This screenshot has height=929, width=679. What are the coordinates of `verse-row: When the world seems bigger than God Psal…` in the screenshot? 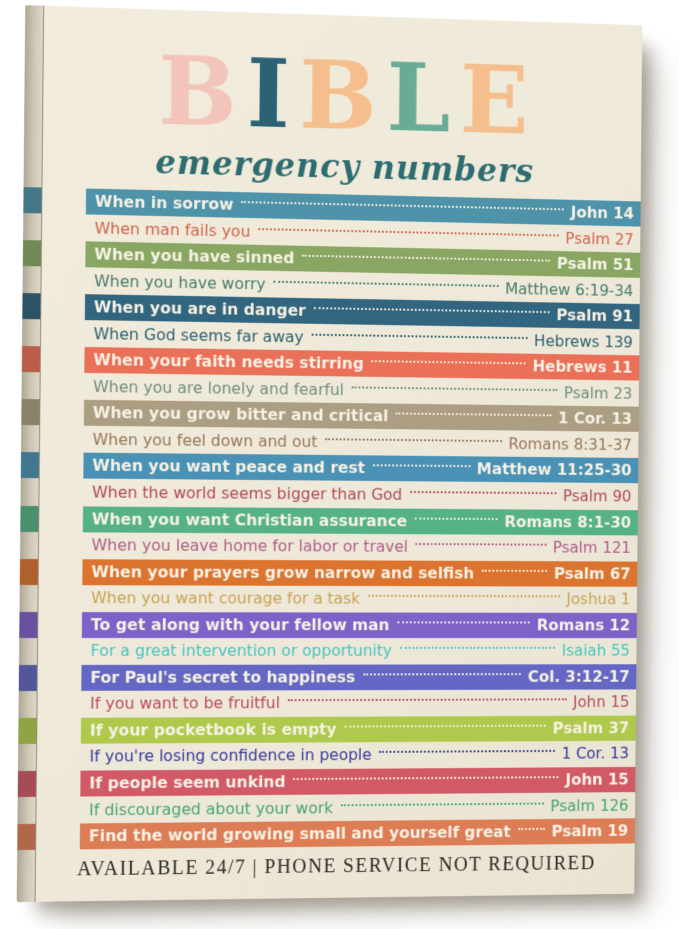 It's located at (360, 495).